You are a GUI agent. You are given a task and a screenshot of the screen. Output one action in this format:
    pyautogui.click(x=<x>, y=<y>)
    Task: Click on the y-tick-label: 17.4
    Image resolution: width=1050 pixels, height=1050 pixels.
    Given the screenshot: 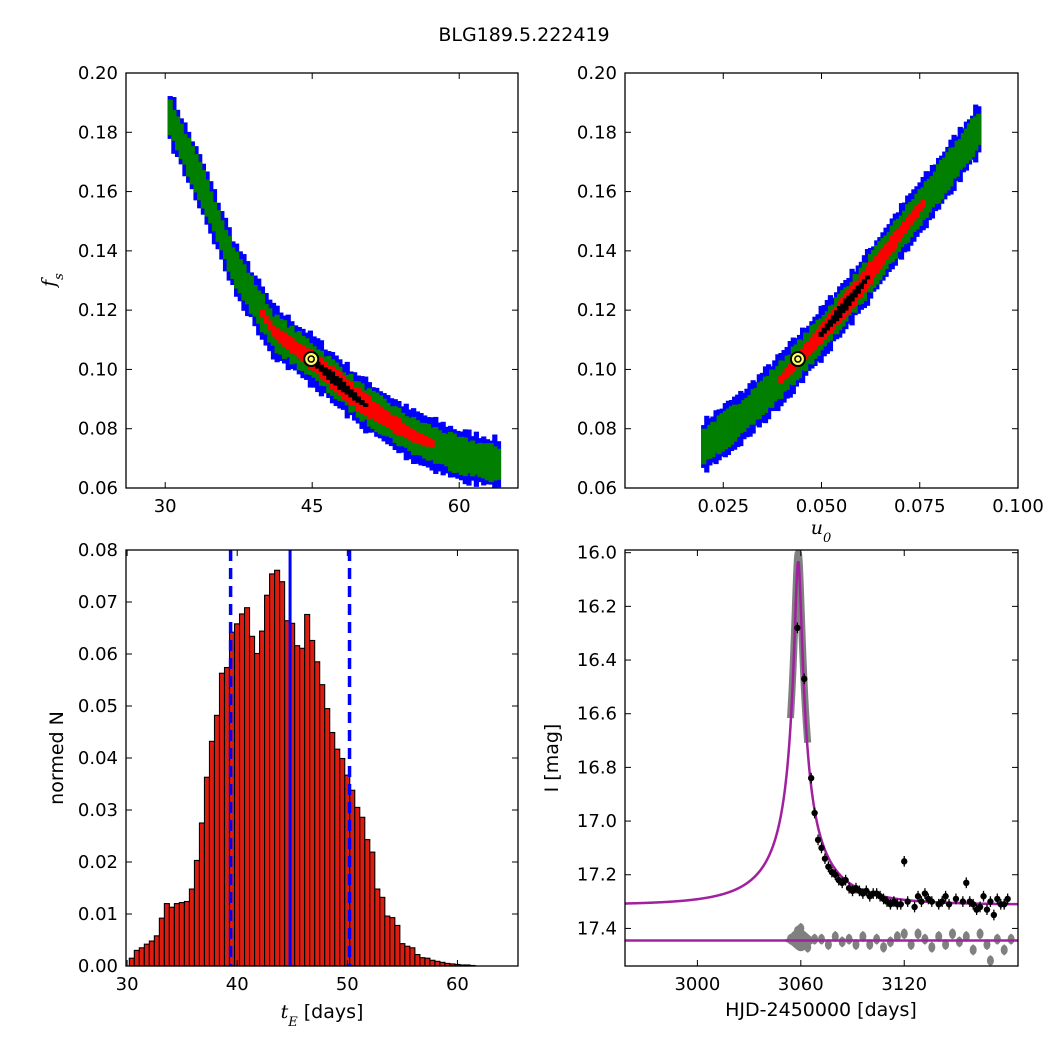 What is the action you would take?
    pyautogui.click(x=597, y=928)
    